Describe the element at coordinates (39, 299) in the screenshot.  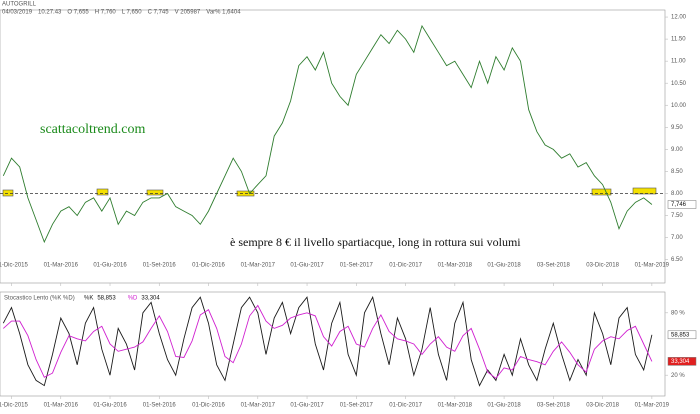
I see `oscillator-title: Stocastico Lento (%K %D)` at that location.